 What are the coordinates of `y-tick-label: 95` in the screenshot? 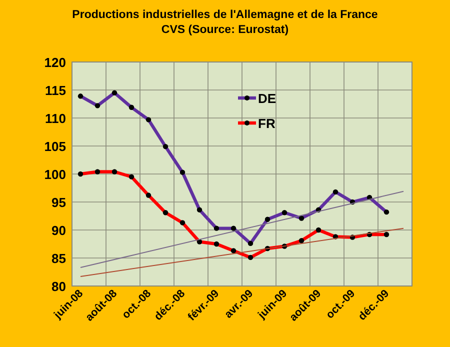 It's located at (59, 202).